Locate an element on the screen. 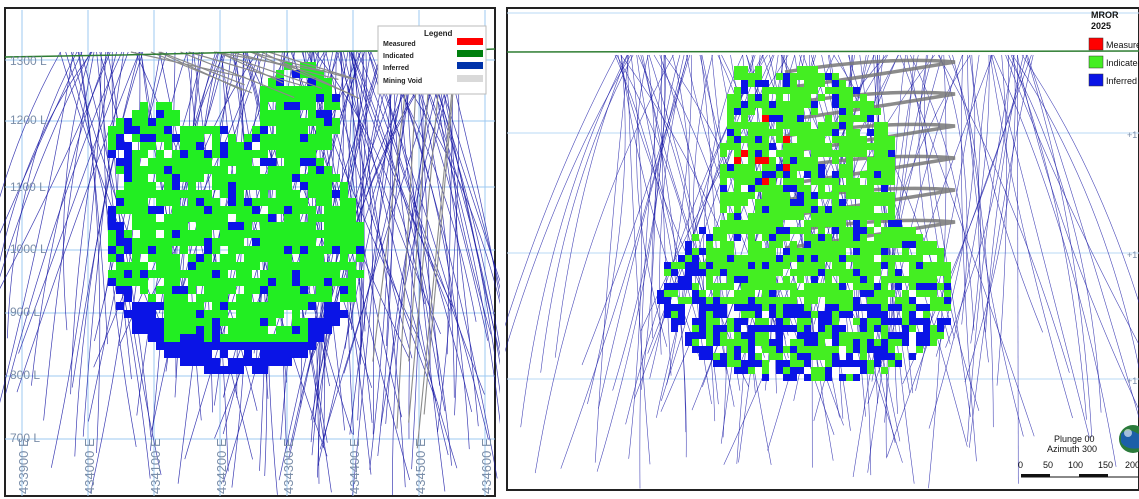  scale-bar: 0 50 100 150 200 is located at coordinates (1078, 469).